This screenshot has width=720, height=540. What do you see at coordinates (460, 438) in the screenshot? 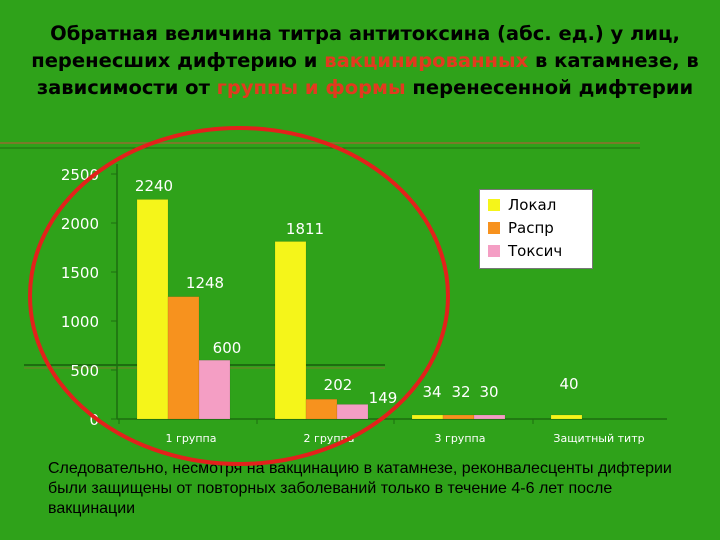
I see `x-category-label: 3 группа` at bounding box center [460, 438].